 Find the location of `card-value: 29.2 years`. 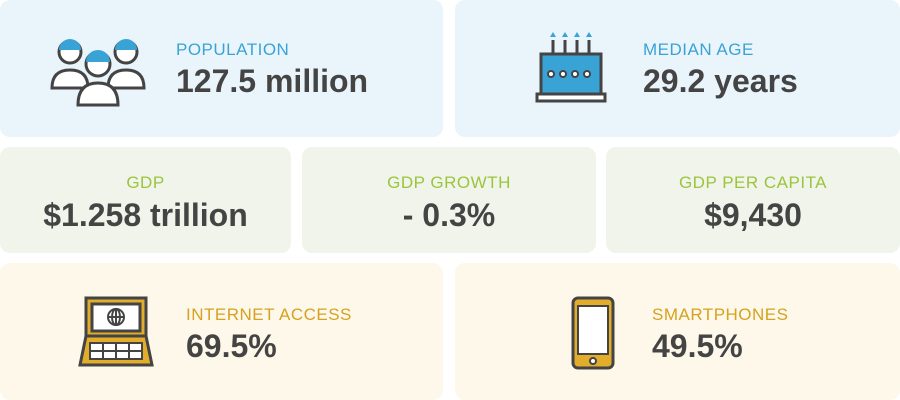

card-value: 29.2 years is located at coordinates (720, 81).